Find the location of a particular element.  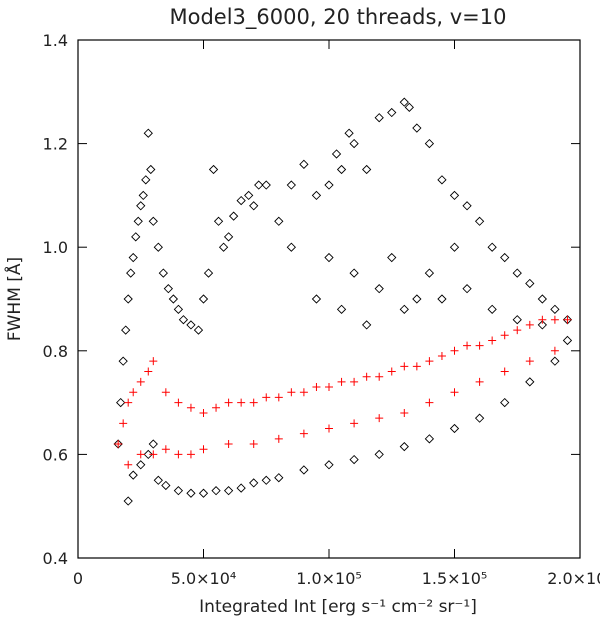

y-tick-label: 1.0 is located at coordinates (55, 247).